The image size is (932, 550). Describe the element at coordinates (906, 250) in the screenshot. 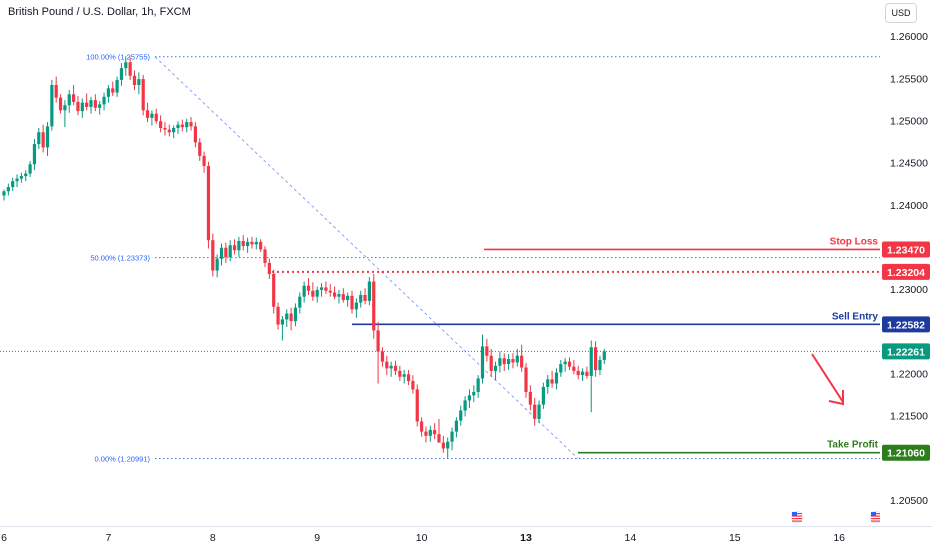

I see `price-tag-label: 1.23470` at that location.